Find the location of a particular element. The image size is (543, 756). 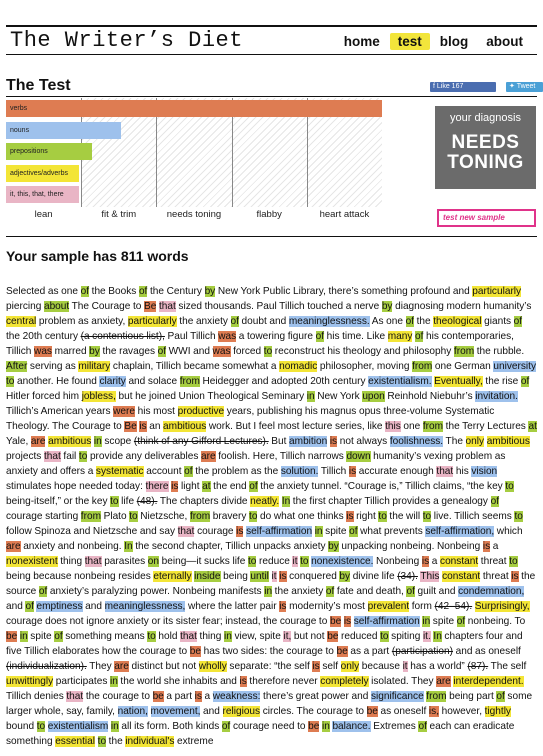

highlighted-word: ambitious is located at coordinates (508, 441).